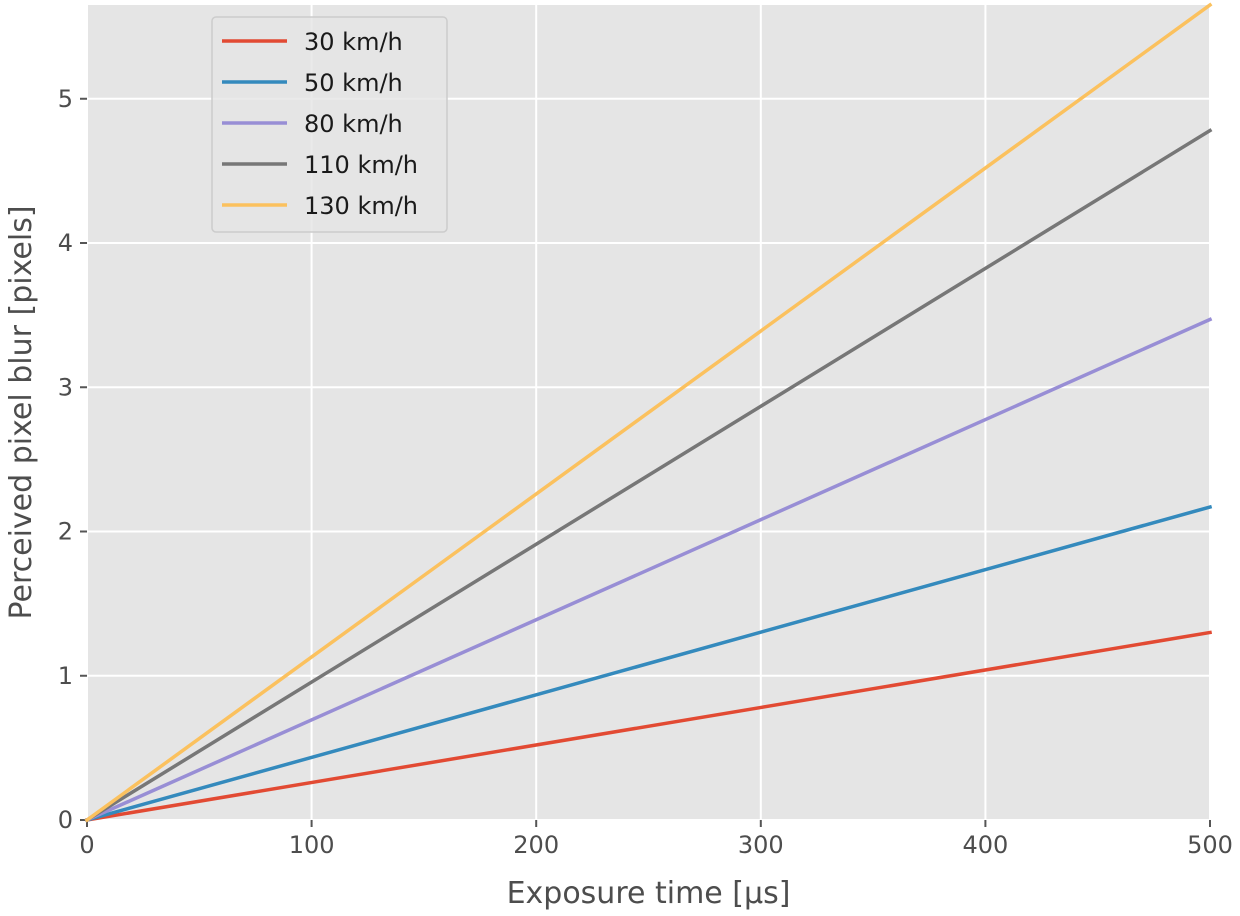  I want to click on legend: 30 km/h 50 km/h 80 km/h 110 km/h 130 km/h, so click(329, 124).